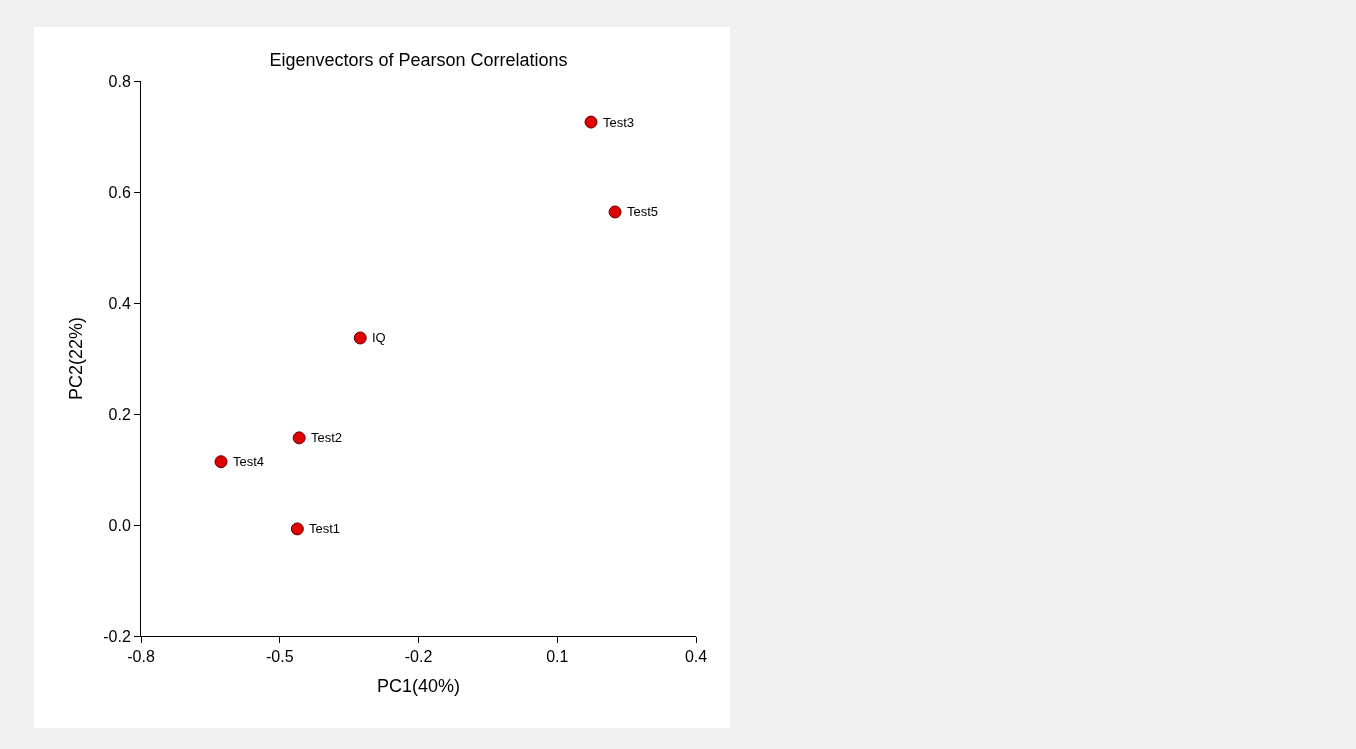  Describe the element at coordinates (327, 437) in the screenshot. I see `annotation: Test2` at that location.